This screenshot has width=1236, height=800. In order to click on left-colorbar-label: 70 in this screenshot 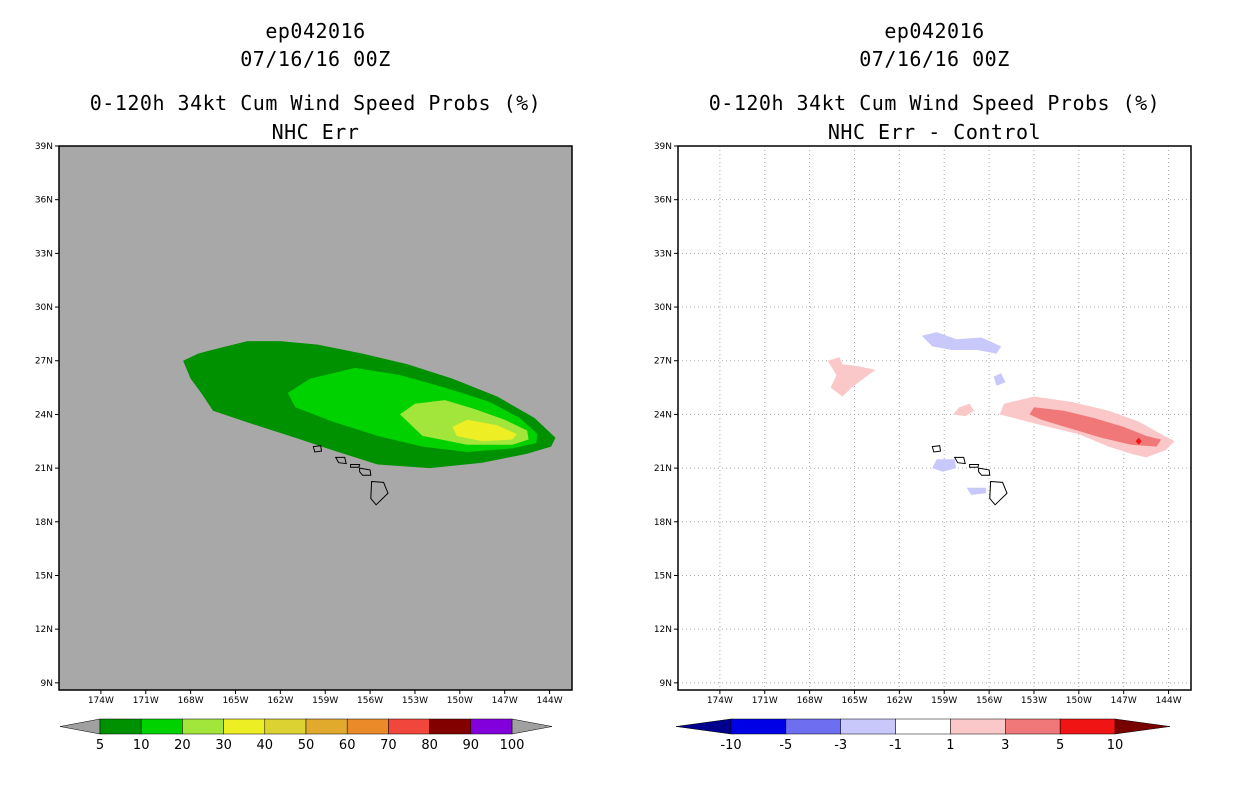, I will do `click(388, 745)`.